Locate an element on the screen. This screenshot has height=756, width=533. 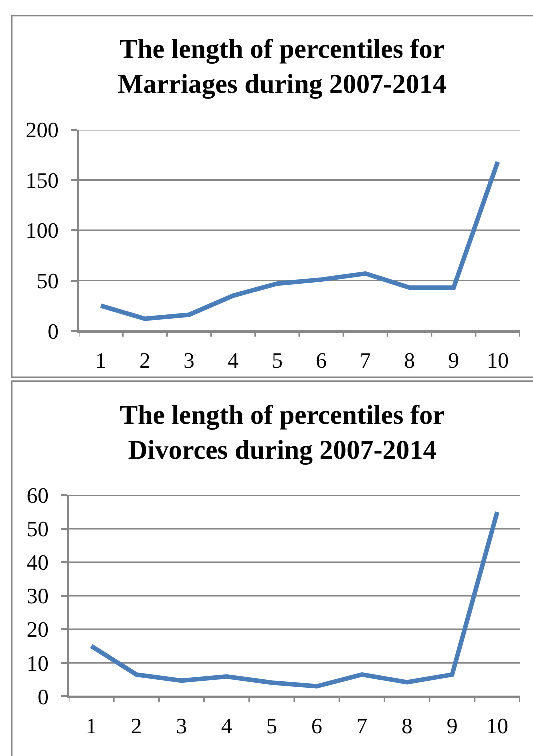
chart-title: The length of percentiles for Marriages during 2007-2014 is located at coordinates (282, 67).